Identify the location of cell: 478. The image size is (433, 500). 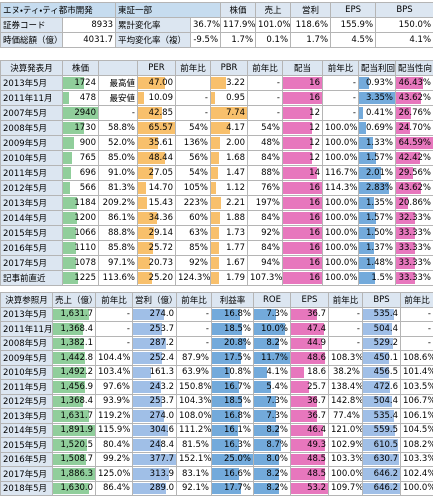
(80, 98).